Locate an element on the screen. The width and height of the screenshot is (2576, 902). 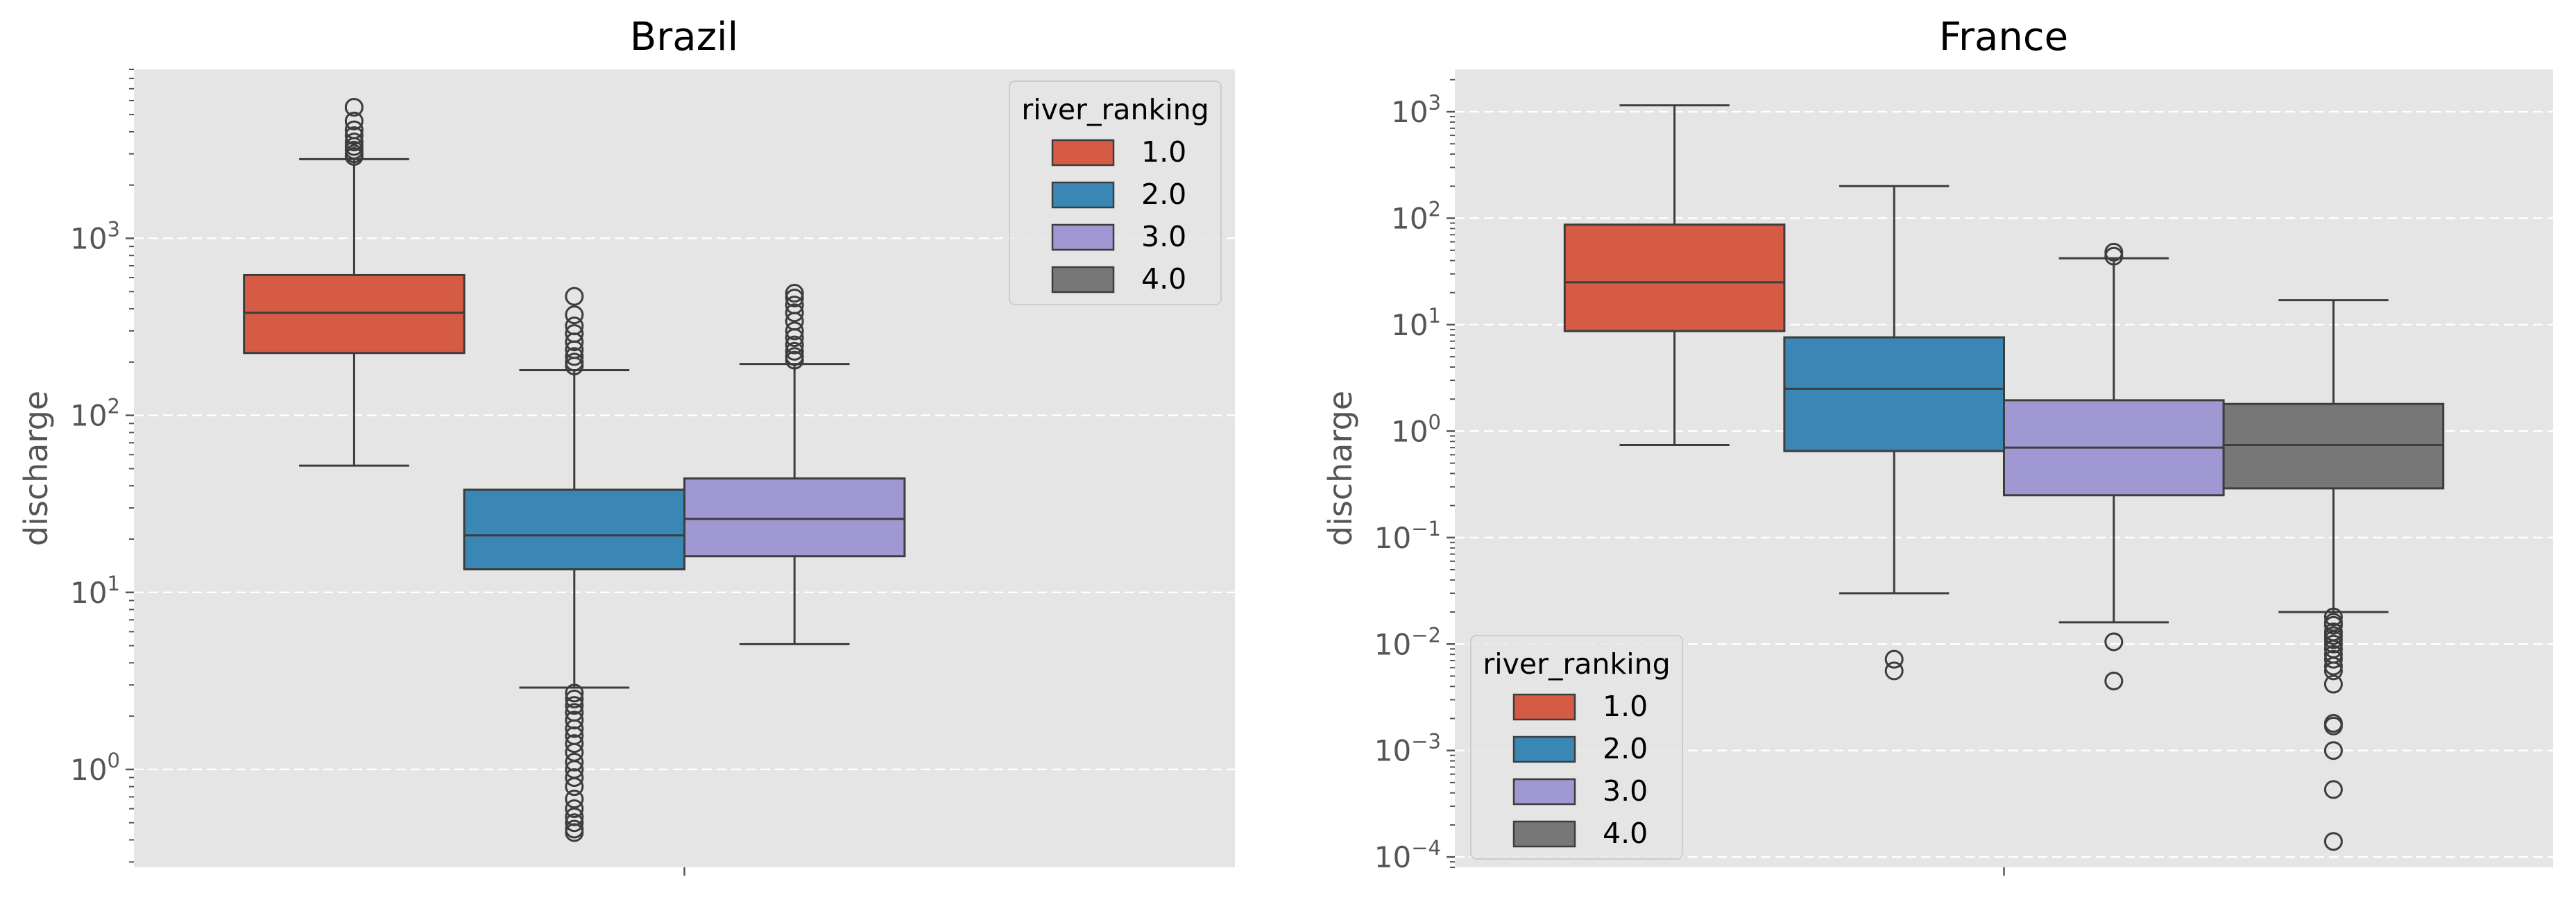
chart-title: France is located at coordinates (2003, 37).